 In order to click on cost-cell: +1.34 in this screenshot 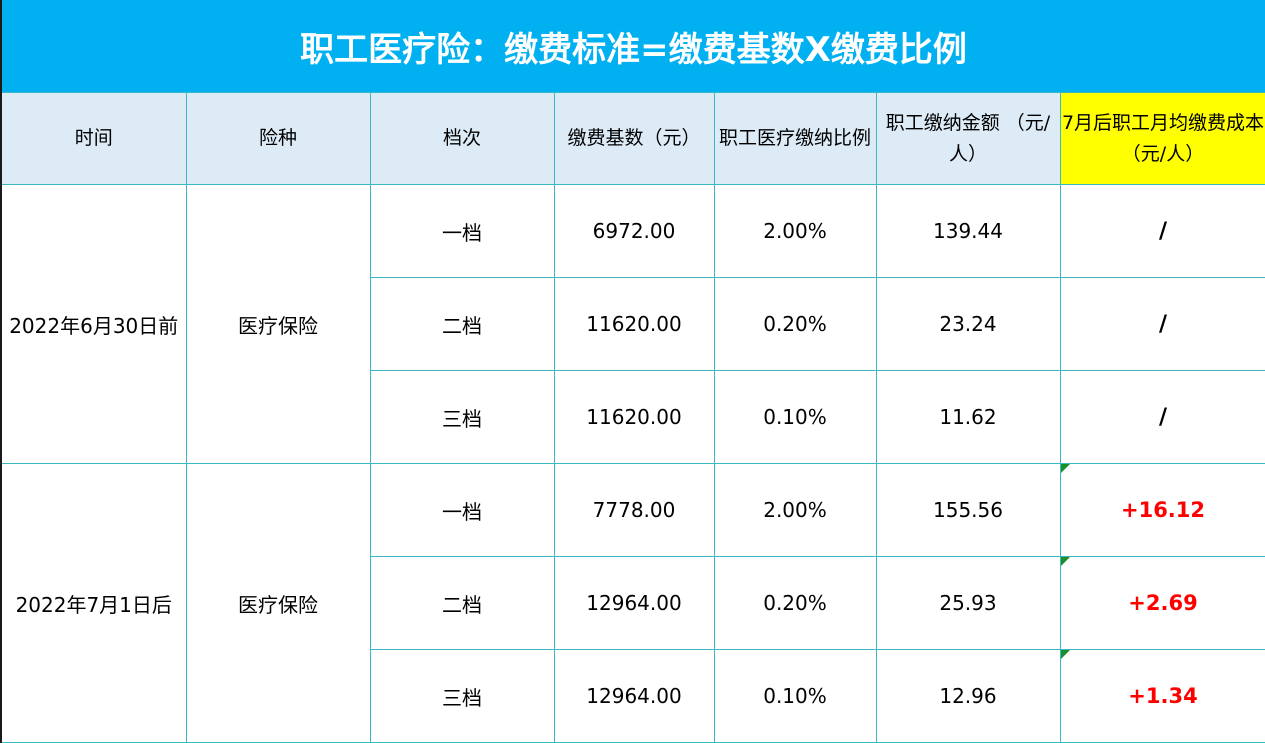, I will do `click(1162, 696)`.